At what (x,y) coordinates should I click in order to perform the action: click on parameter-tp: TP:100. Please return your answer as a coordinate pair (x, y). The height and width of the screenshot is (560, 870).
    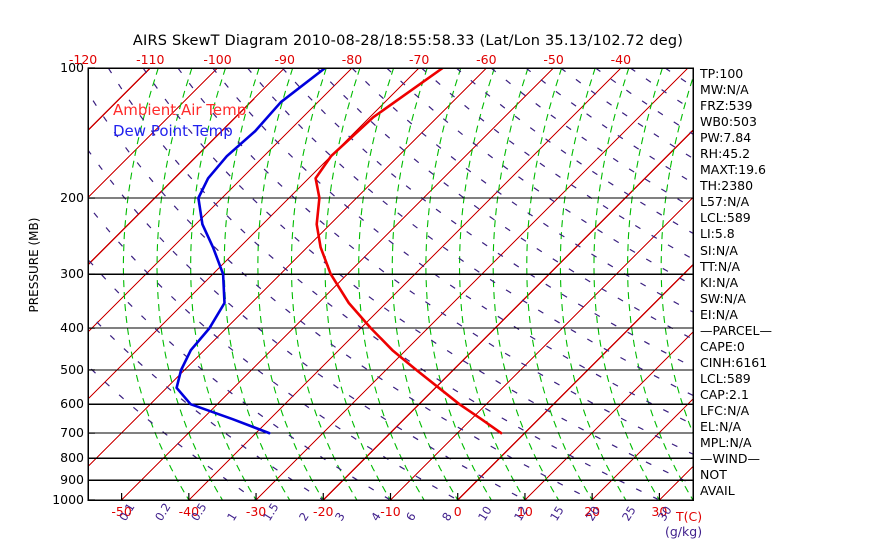
    Looking at the image, I should click on (722, 73).